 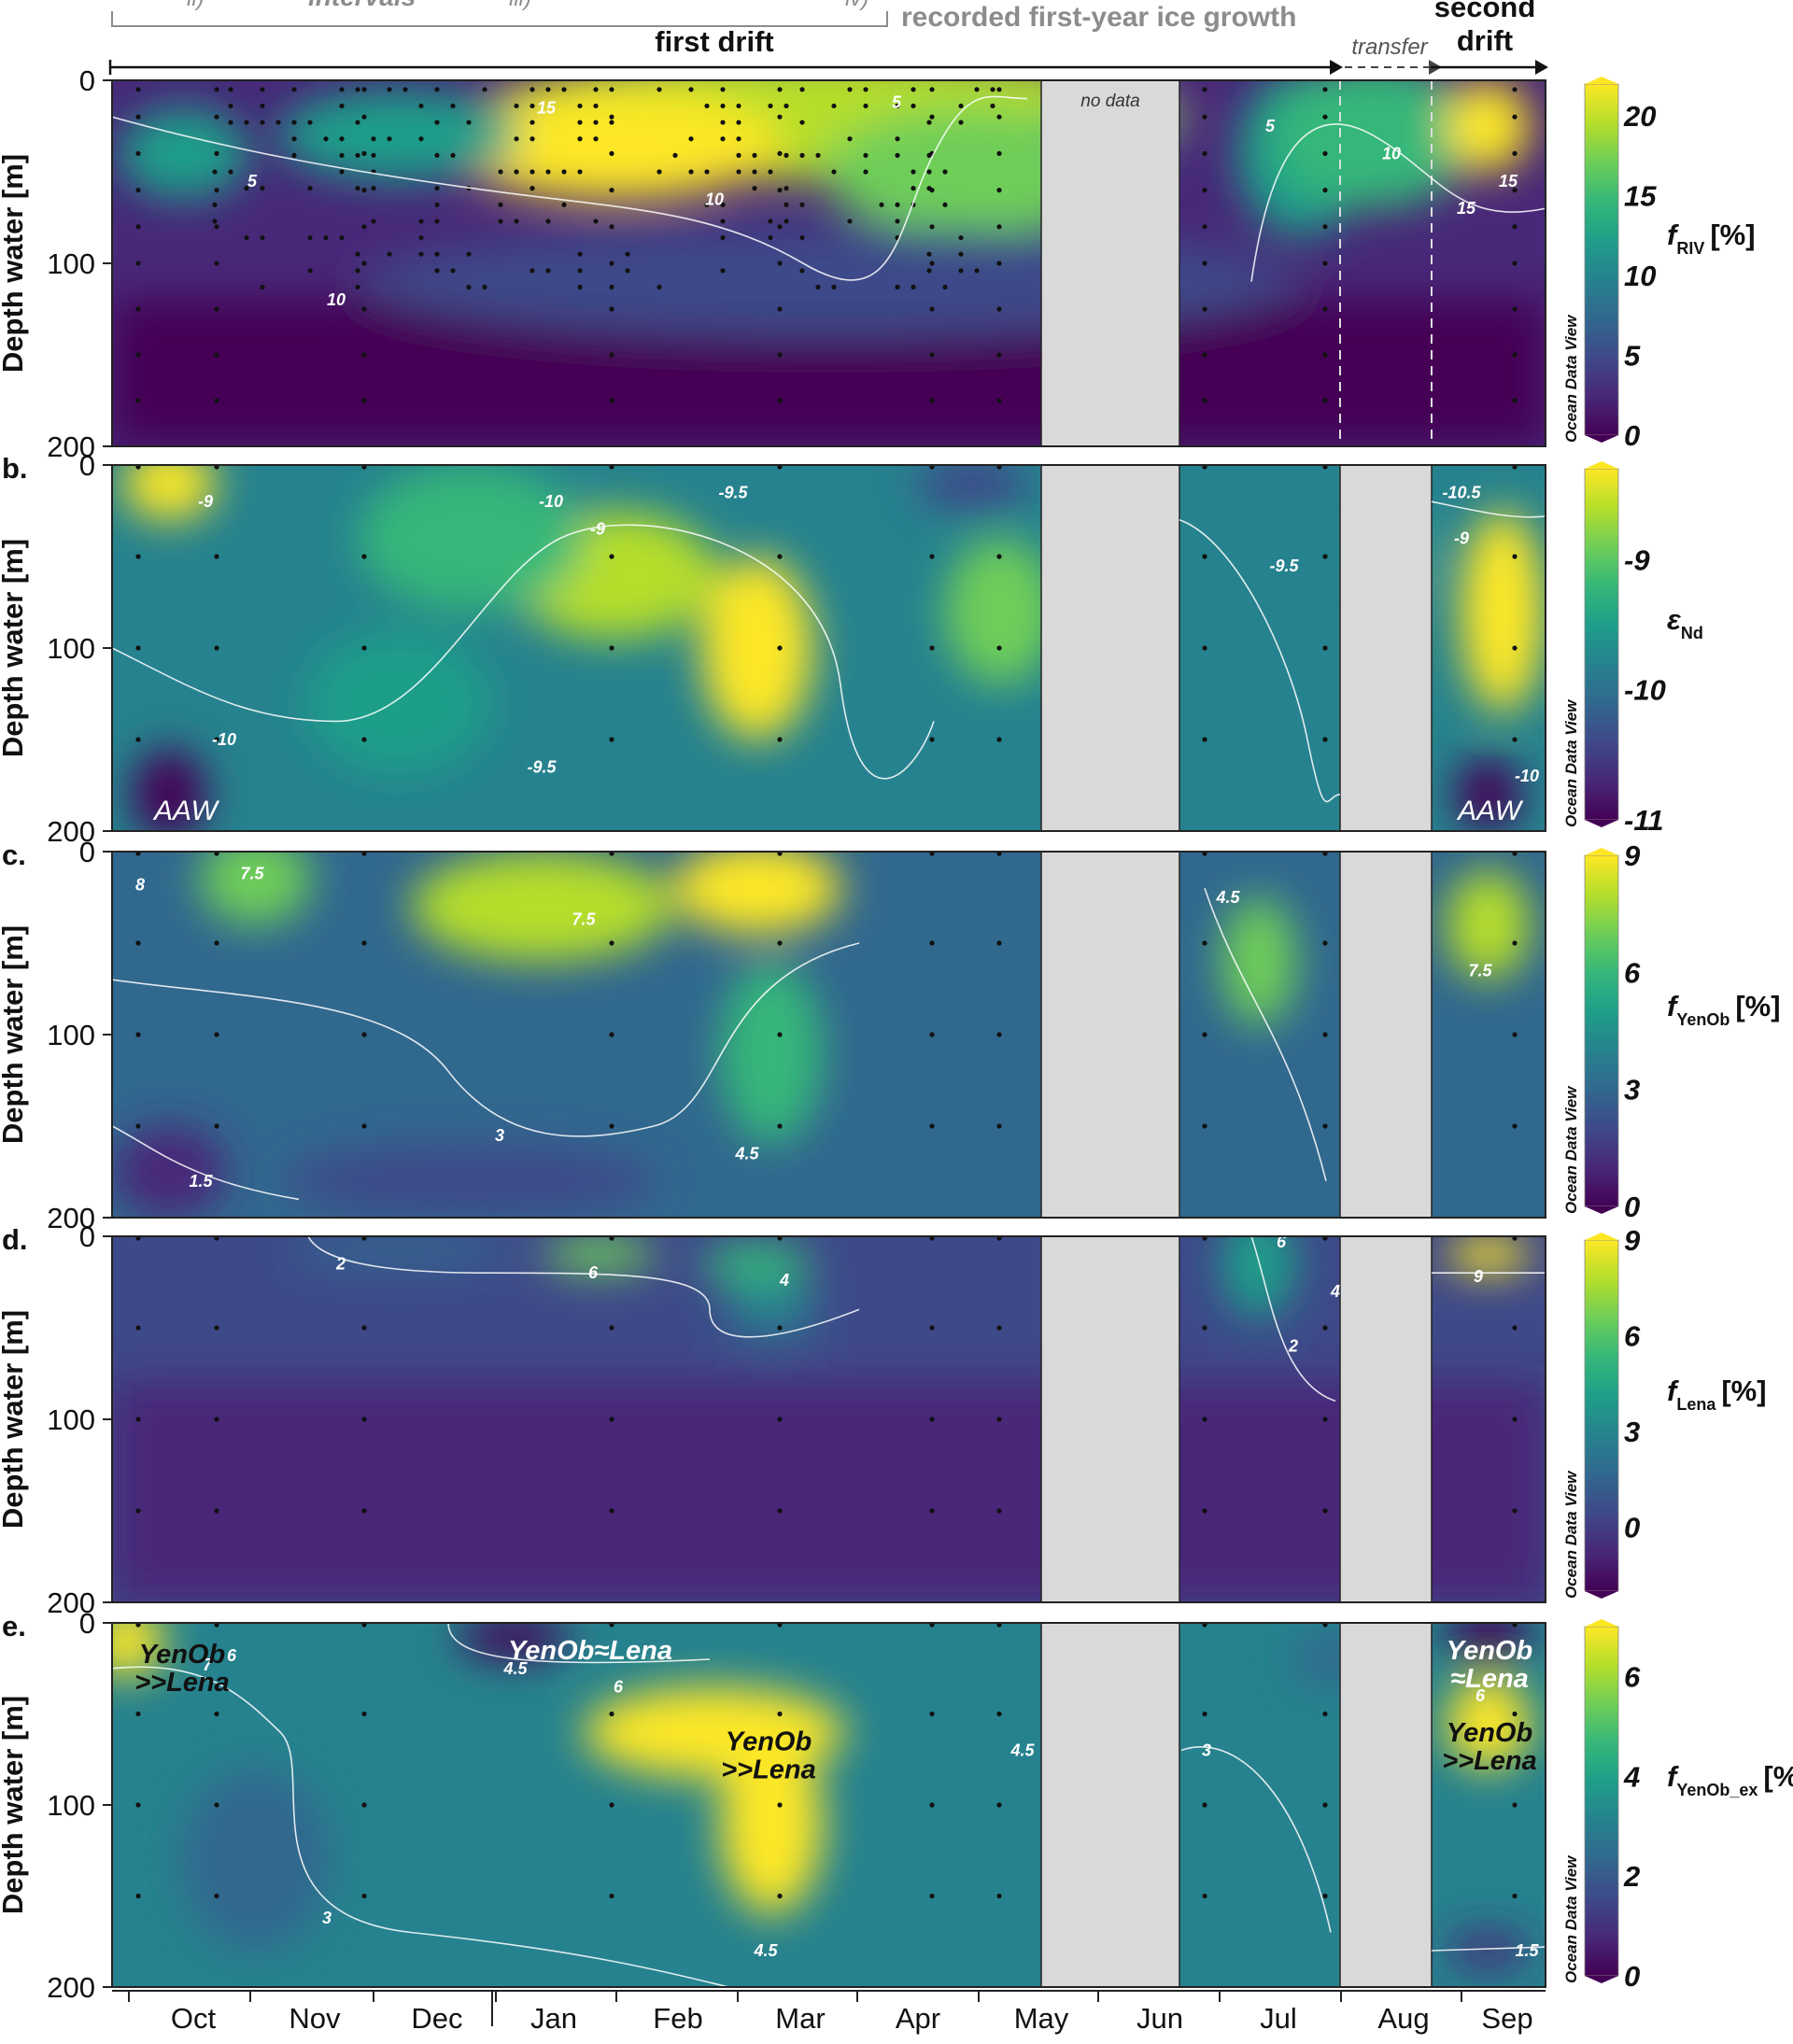 What do you see at coordinates (1098, 17) in the screenshot?
I see `recorded-ice-growth-label: recorded first-year ice growth` at bounding box center [1098, 17].